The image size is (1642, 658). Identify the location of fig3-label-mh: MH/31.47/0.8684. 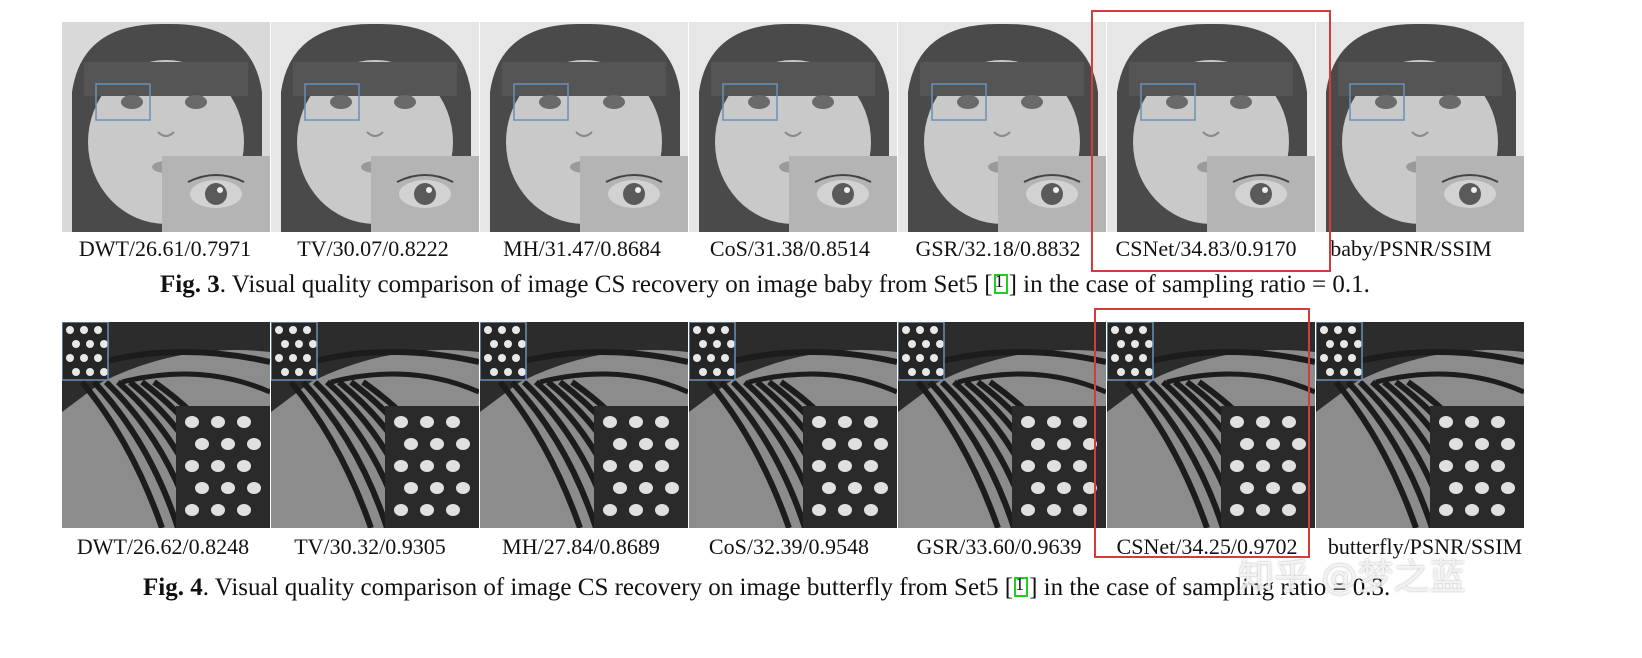
(582, 248).